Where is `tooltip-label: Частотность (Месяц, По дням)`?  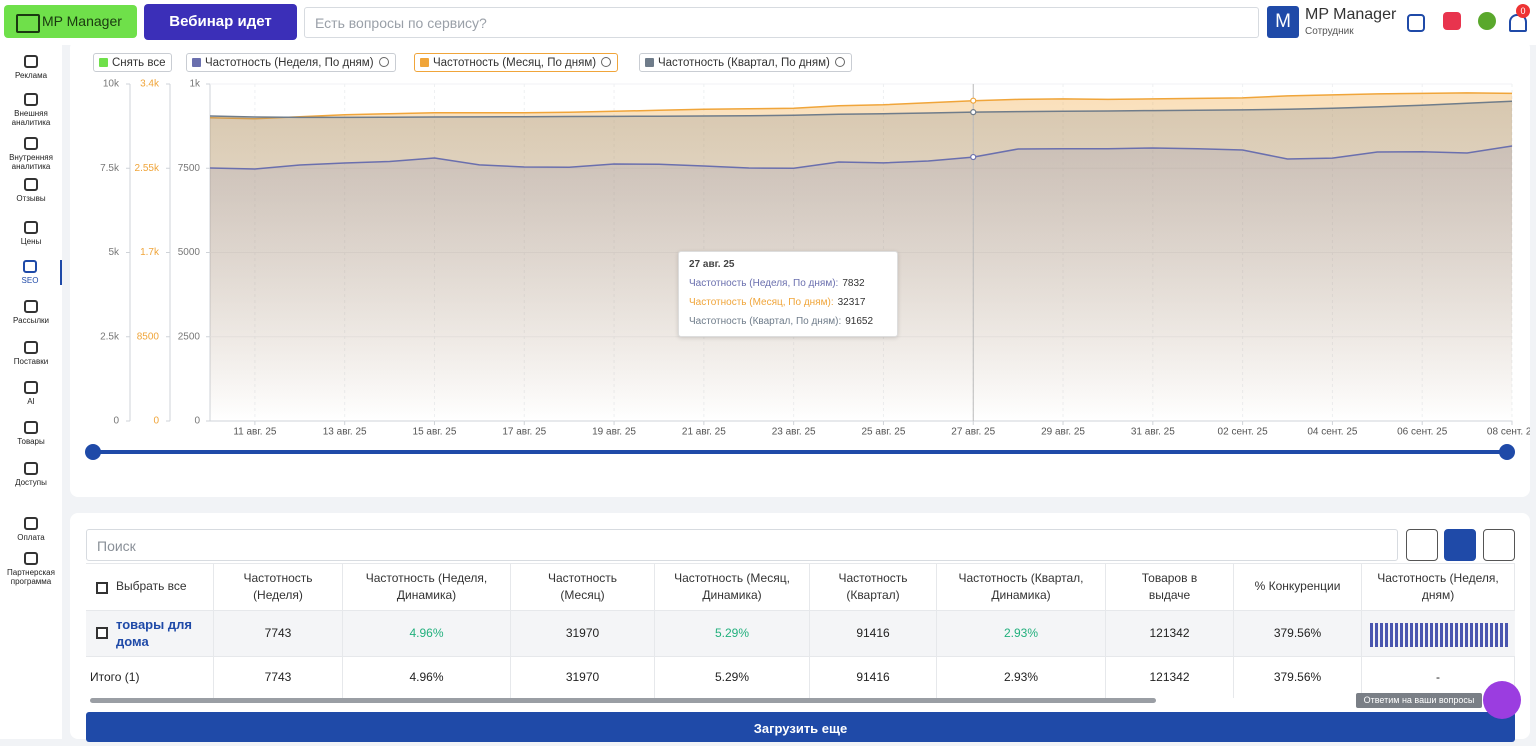
tooltip-label: Частотность (Месяц, По дням) is located at coordinates (761, 302).